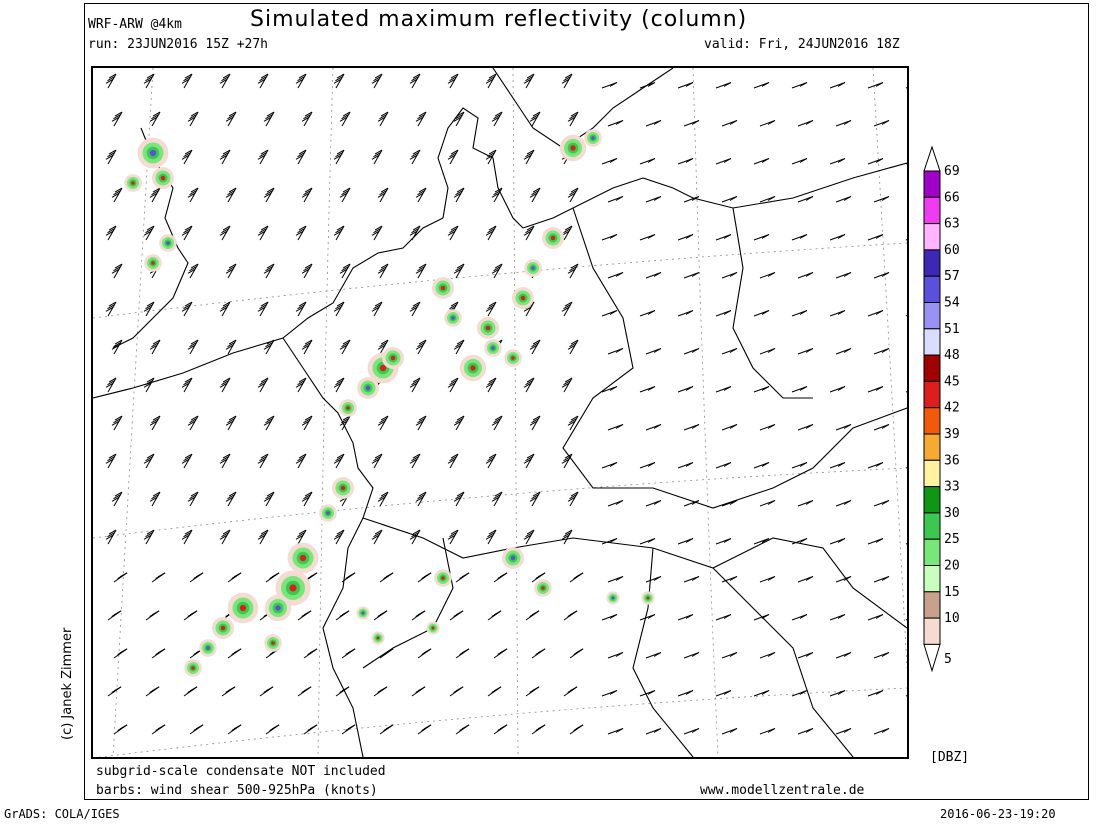  What do you see at coordinates (237, 790) in the screenshot?
I see `note-barbs: barbs: wind shear 500-925hPa (knots)` at bounding box center [237, 790].